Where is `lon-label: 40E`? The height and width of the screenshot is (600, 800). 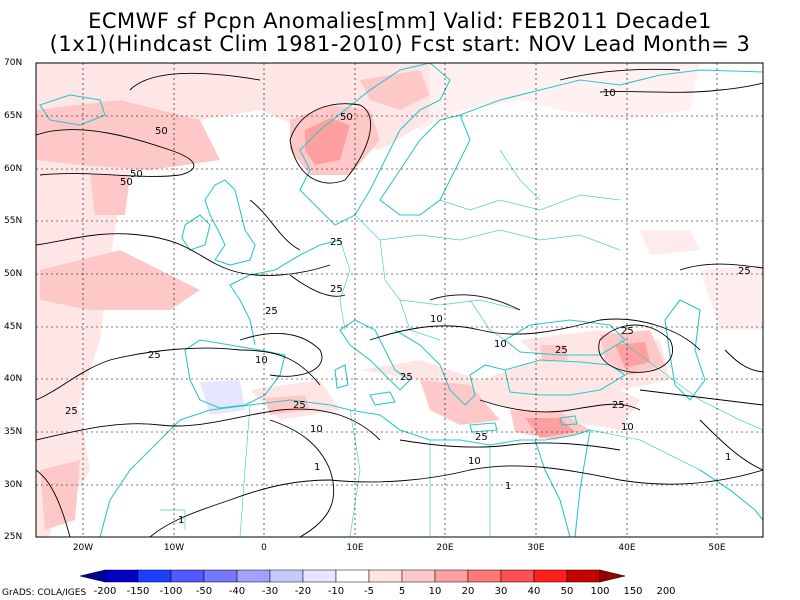 lon-label: 40E is located at coordinates (627, 548).